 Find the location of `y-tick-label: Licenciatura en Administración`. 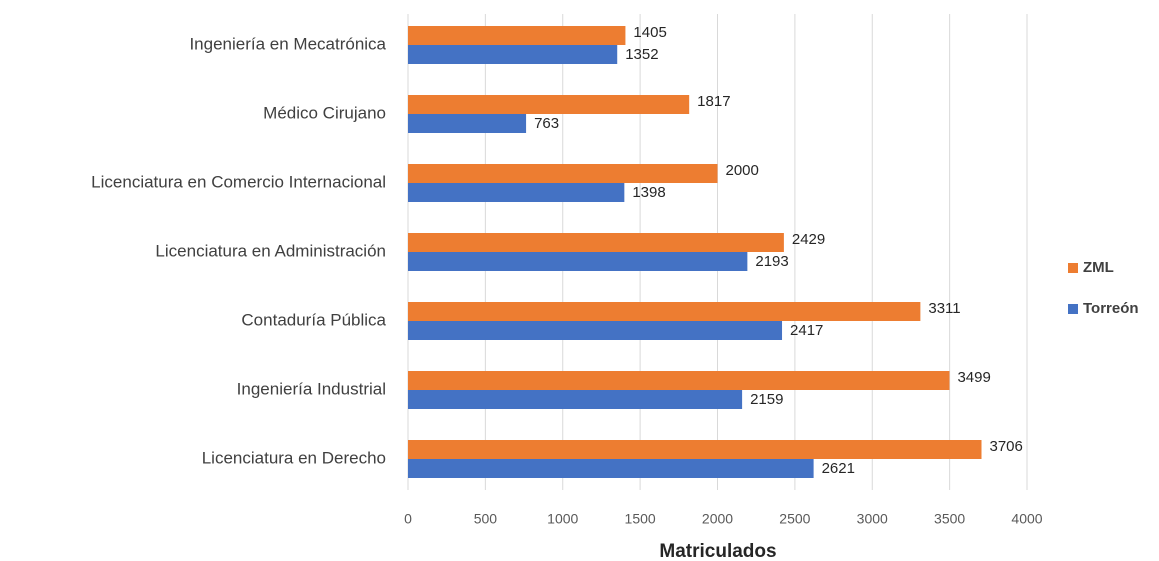

y-tick-label: Licenciatura en Administración is located at coordinates (270, 250).